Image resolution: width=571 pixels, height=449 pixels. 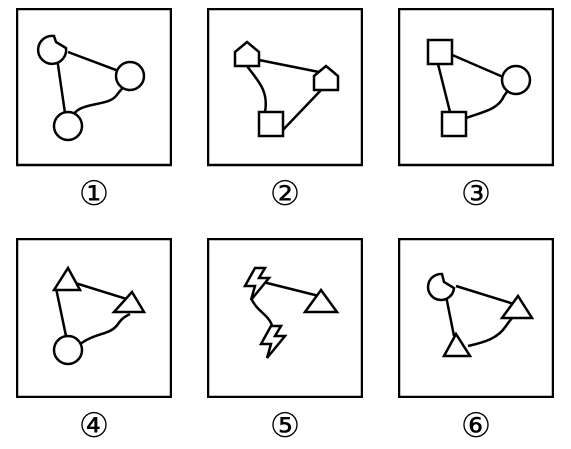 What do you see at coordinates (476, 426) in the screenshot?
I see `panel-6-label: ⑥` at bounding box center [476, 426].